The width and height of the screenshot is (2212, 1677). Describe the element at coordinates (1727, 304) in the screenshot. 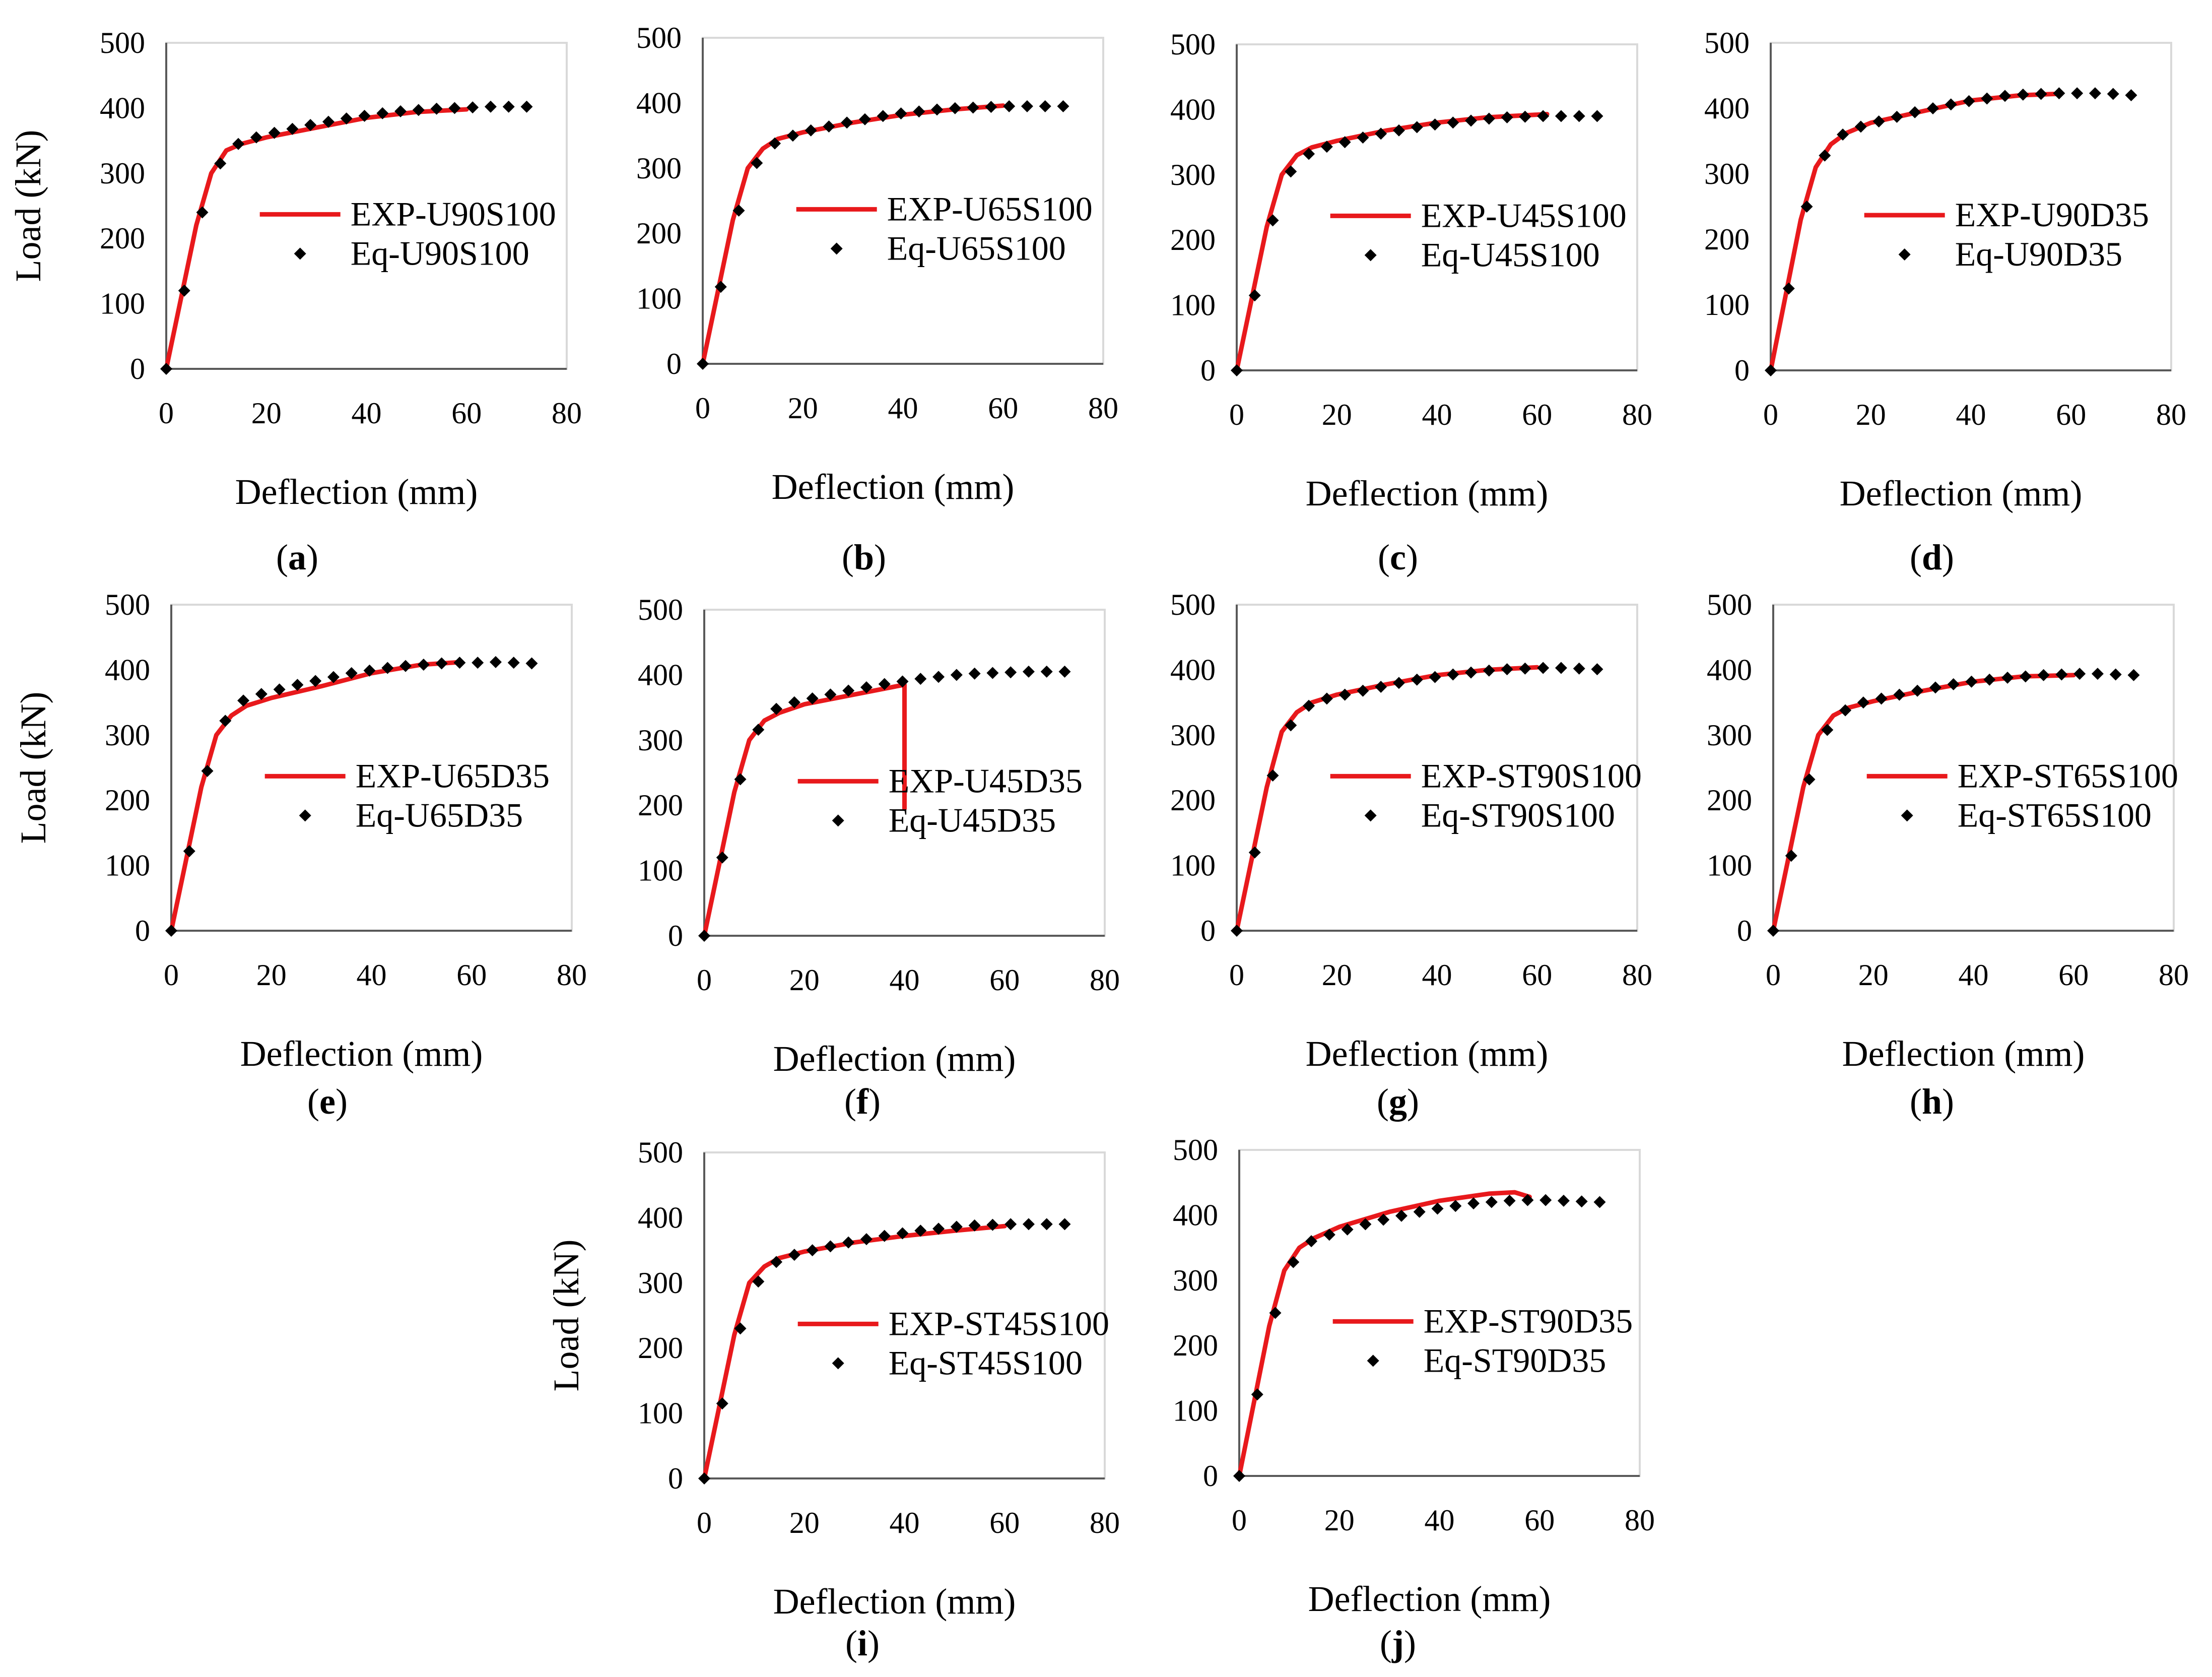

I see `y-tick-label: 100` at that location.